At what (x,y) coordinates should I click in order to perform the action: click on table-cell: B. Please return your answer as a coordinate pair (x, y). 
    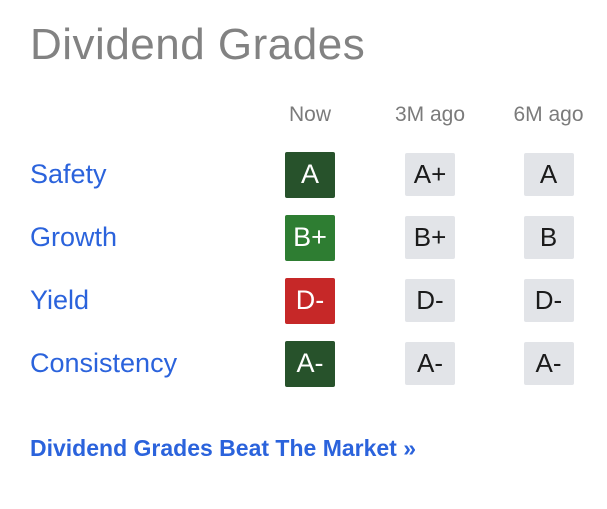
    Looking at the image, I should click on (548, 238).